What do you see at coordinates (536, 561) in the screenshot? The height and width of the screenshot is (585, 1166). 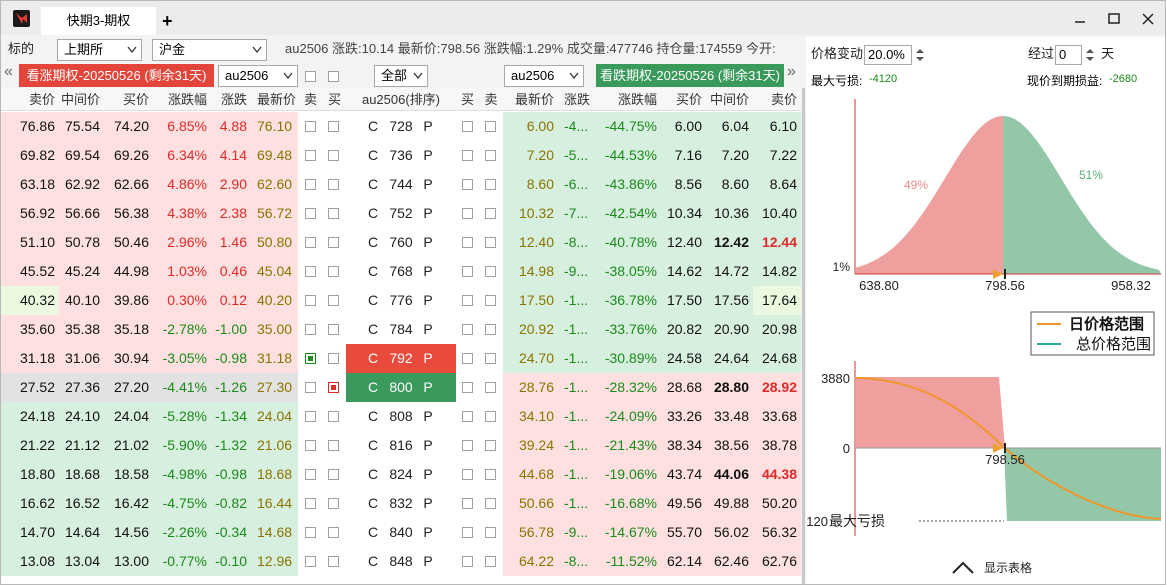 I see `put-cell: 64.22` at bounding box center [536, 561].